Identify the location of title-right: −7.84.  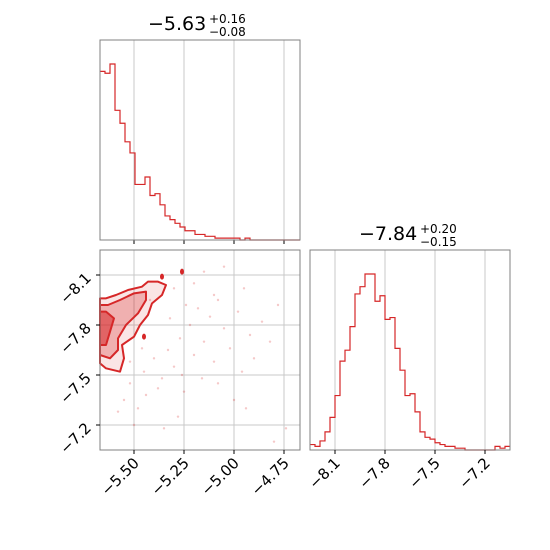
(388, 234).